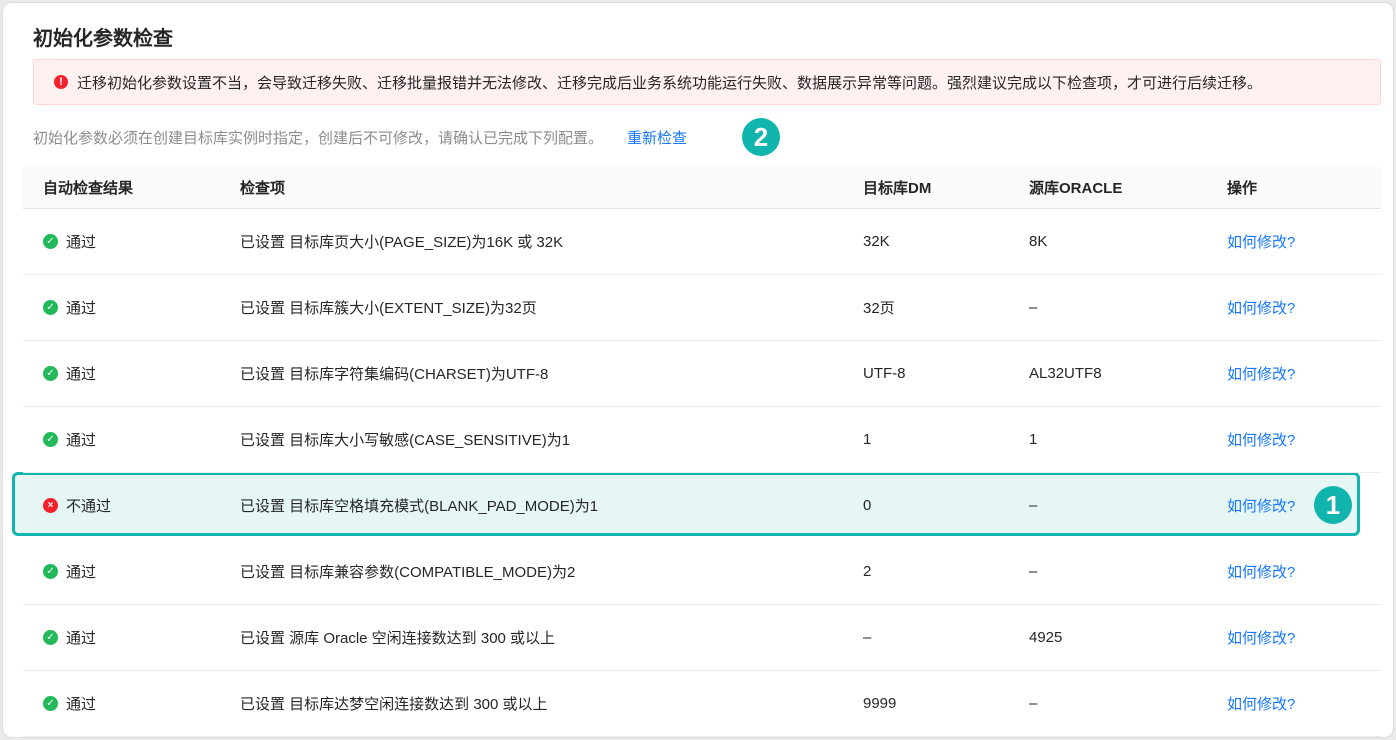 The height and width of the screenshot is (740, 1396). Describe the element at coordinates (394, 704) in the screenshot. I see `check-item: 已设置 目标库达梦空闲连接数达到 300 或以上` at that location.